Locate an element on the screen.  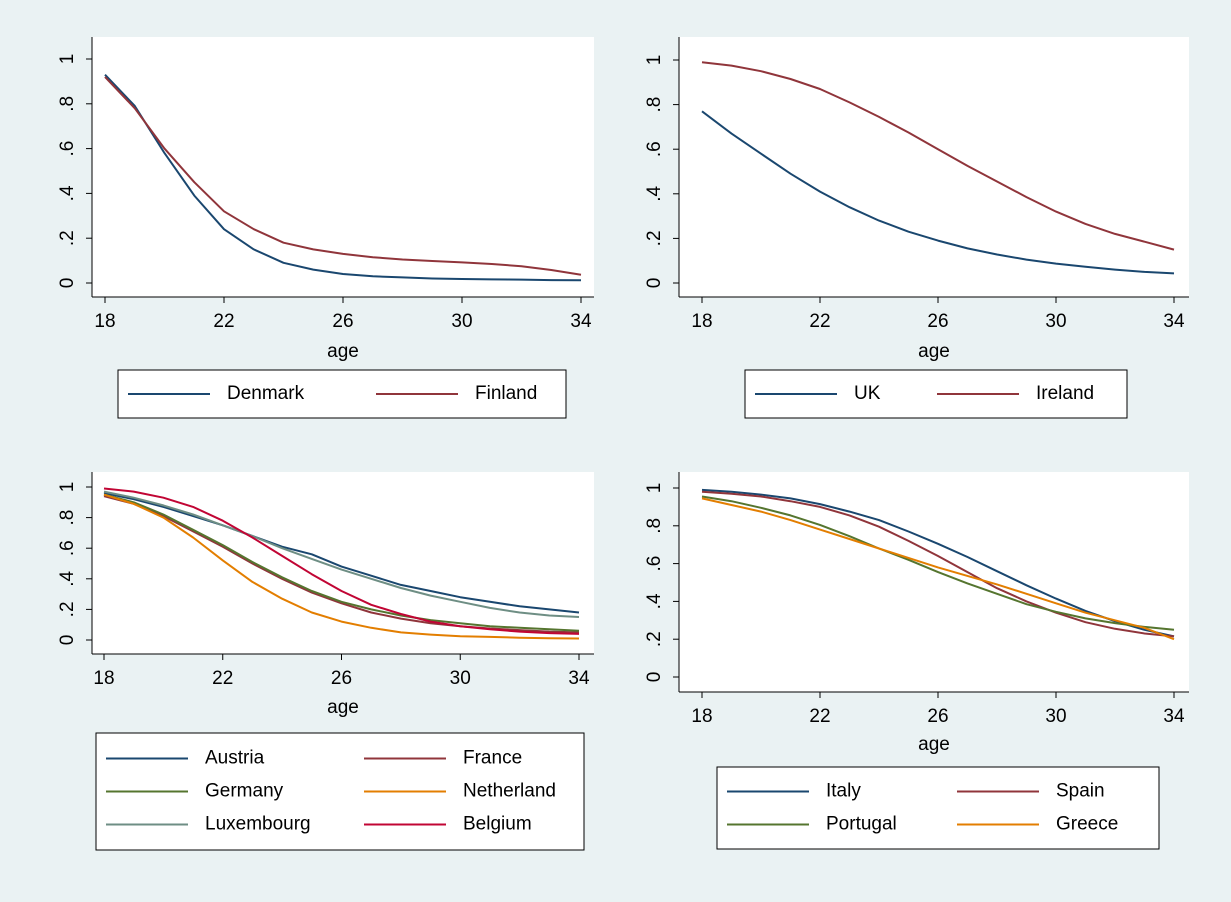
series-line-denmark is located at coordinates (343, 178).